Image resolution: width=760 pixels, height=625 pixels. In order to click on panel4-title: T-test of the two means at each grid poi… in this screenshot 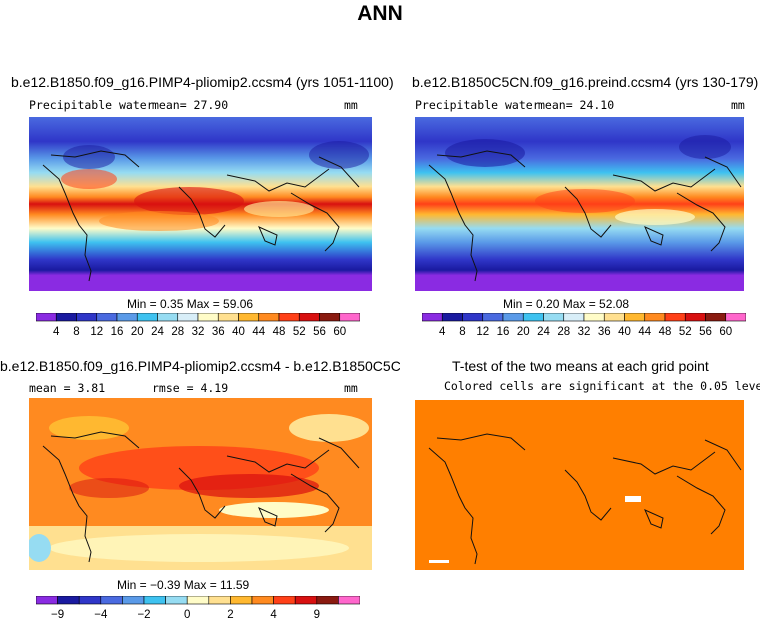, I will do `click(580, 366)`.